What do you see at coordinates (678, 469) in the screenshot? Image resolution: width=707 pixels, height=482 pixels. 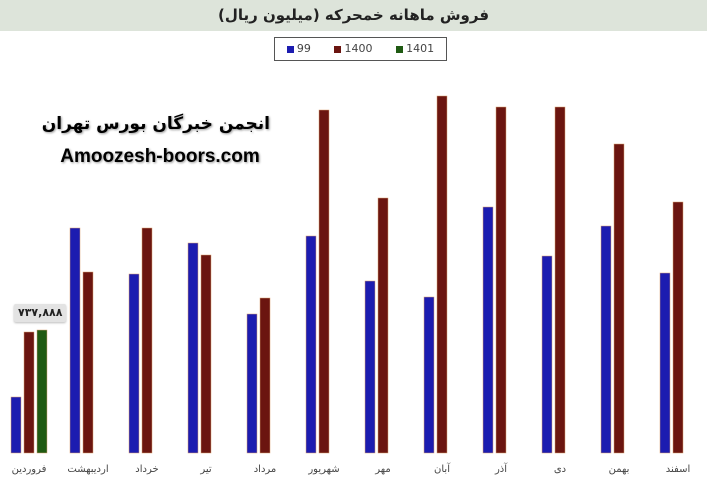 I see `x-tick-label: اسفند` at bounding box center [678, 469].